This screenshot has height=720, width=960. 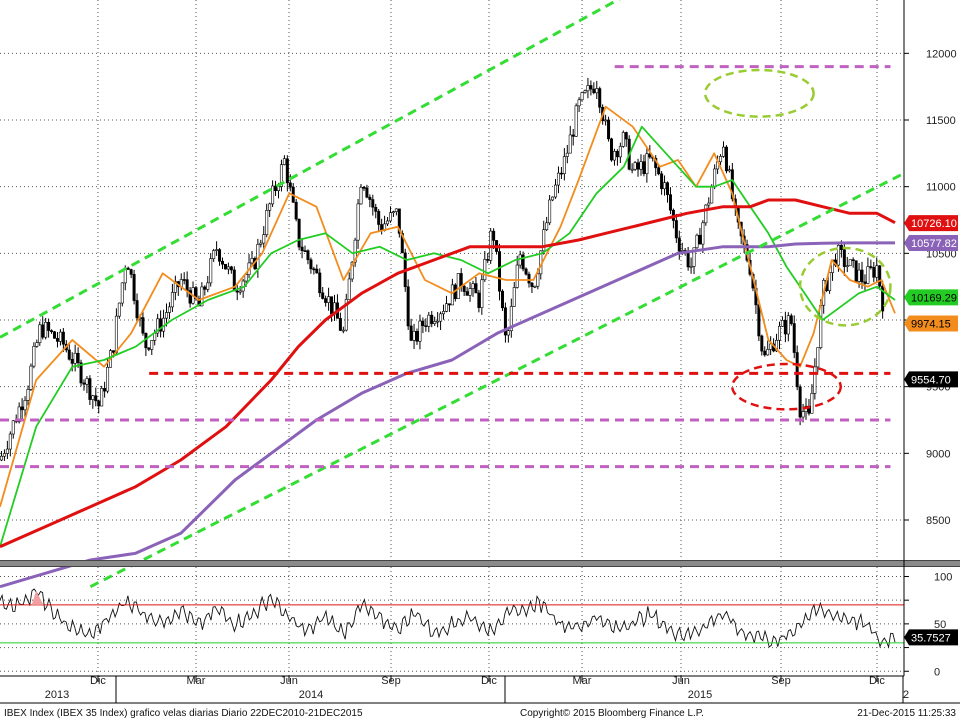 I want to click on value-tag-label: 9974.15, so click(x=931, y=324).